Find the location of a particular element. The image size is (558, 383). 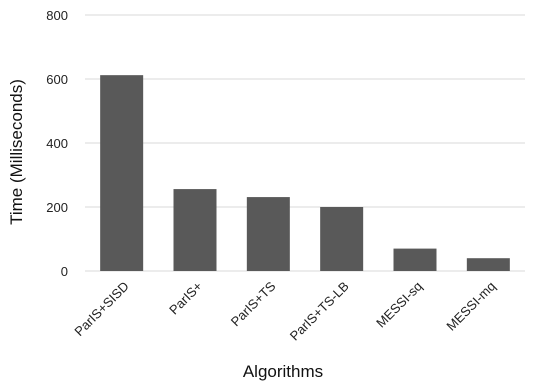

y-tick-label: 600 is located at coordinates (57, 79).